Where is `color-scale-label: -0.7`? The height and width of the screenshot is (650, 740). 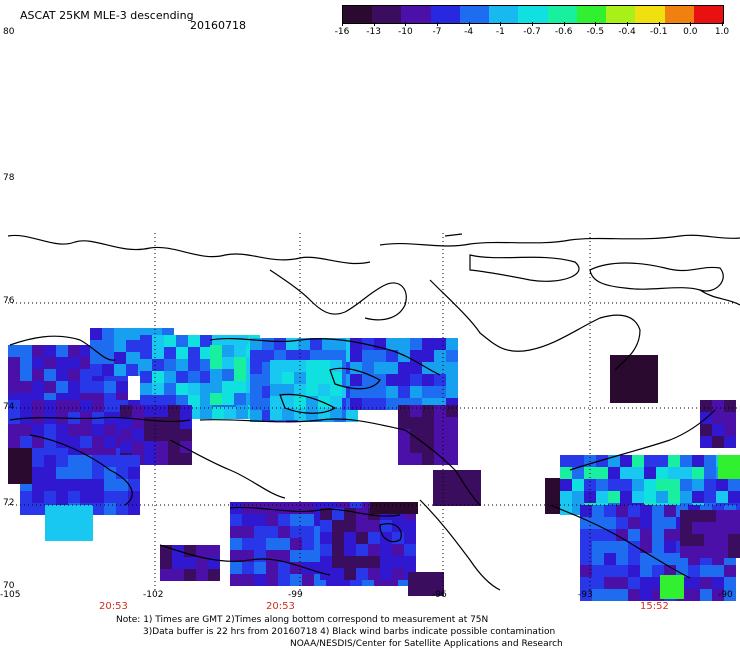
color-scale-label: -0.7 is located at coordinates (532, 32).